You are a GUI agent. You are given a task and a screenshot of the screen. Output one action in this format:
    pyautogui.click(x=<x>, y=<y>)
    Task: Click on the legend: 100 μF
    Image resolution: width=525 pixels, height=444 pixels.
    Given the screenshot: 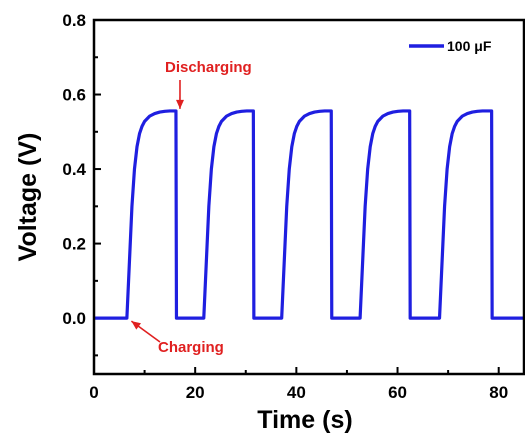 What is the action you would take?
    pyautogui.click(x=450, y=46)
    